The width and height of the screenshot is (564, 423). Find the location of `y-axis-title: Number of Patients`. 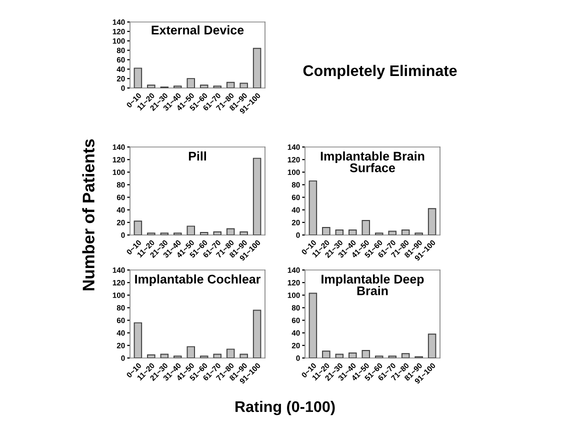

y-axis-title: Number of Patients is located at coordinates (88, 214).